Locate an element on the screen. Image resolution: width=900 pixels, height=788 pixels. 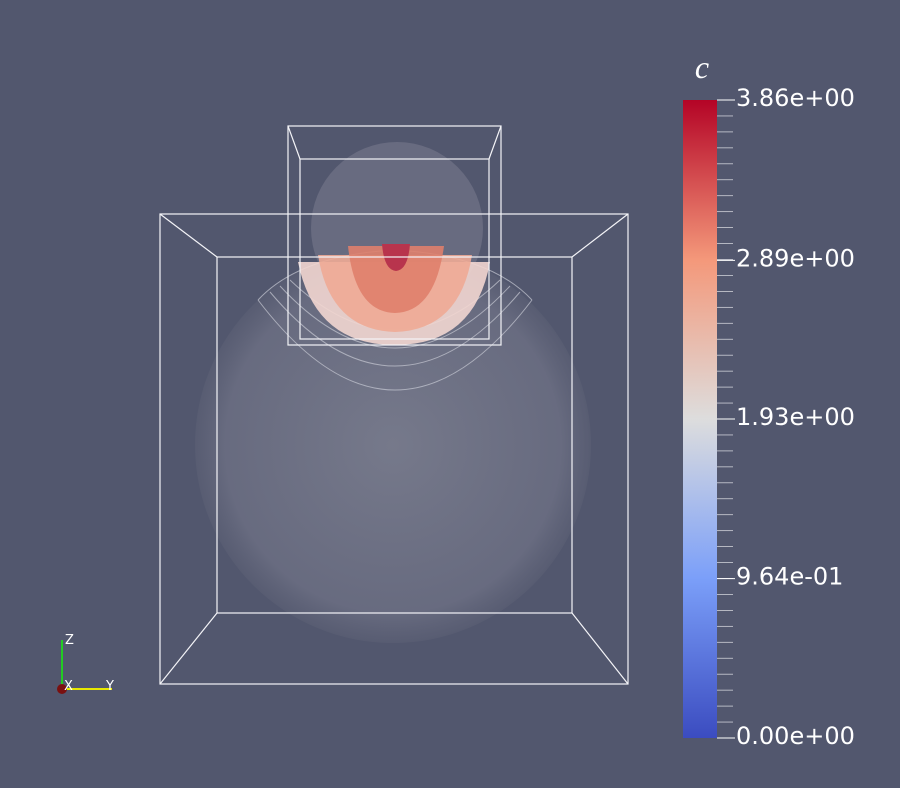
axis-label: Y is located at coordinates (109, 686).